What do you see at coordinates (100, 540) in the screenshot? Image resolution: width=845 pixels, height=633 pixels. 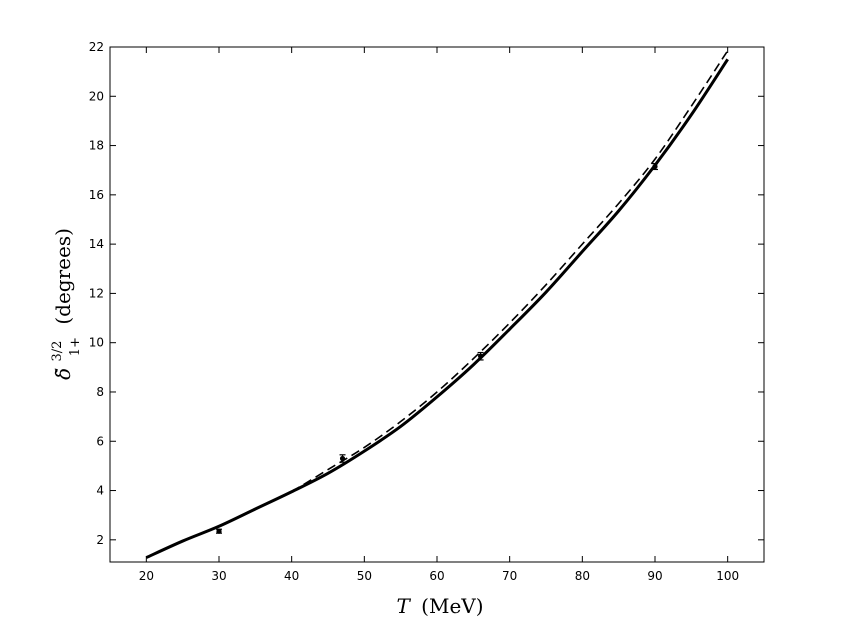 I see `y-tick-label: 2` at bounding box center [100, 540].